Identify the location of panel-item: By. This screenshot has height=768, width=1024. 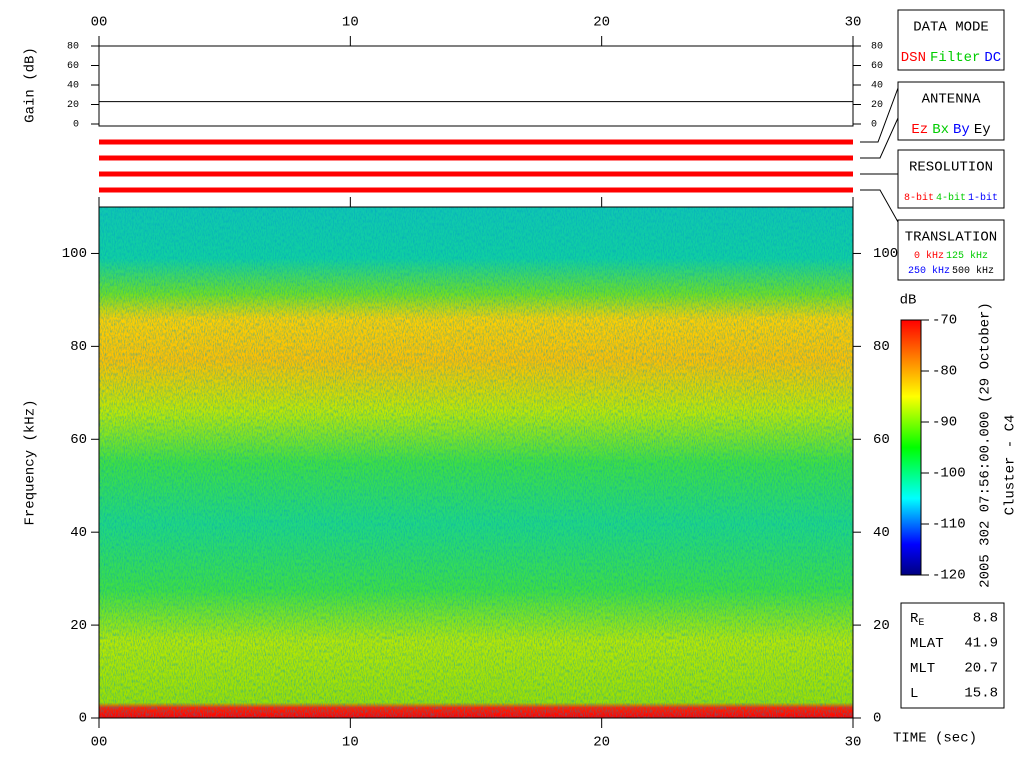
(961, 130).